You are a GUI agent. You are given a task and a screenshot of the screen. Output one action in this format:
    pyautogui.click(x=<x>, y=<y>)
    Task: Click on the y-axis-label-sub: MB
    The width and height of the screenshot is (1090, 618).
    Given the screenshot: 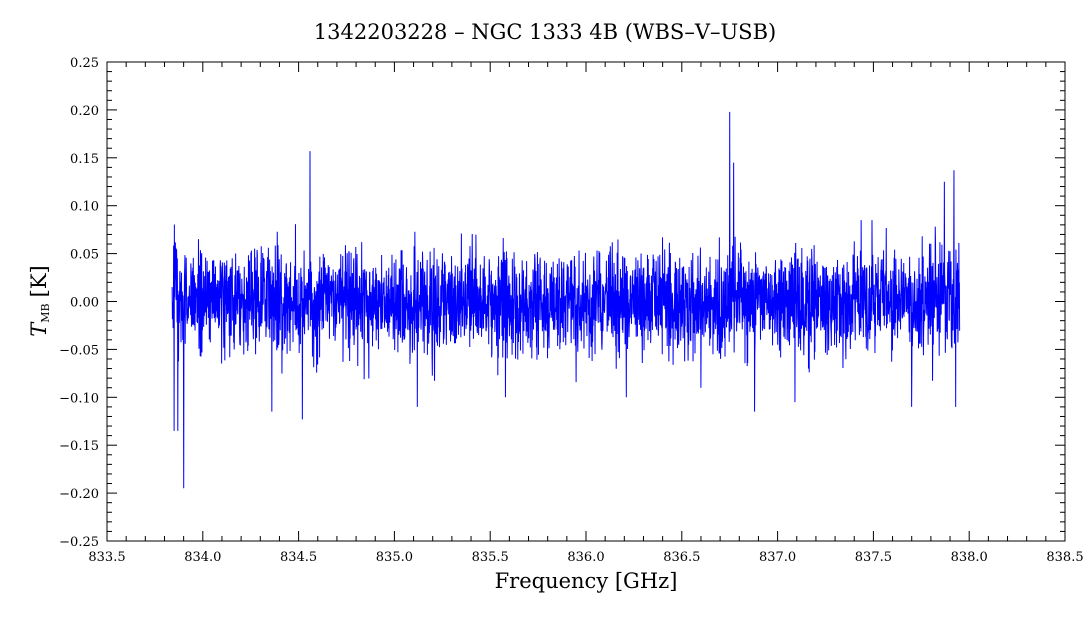 What is the action you would take?
    pyautogui.click(x=45, y=312)
    